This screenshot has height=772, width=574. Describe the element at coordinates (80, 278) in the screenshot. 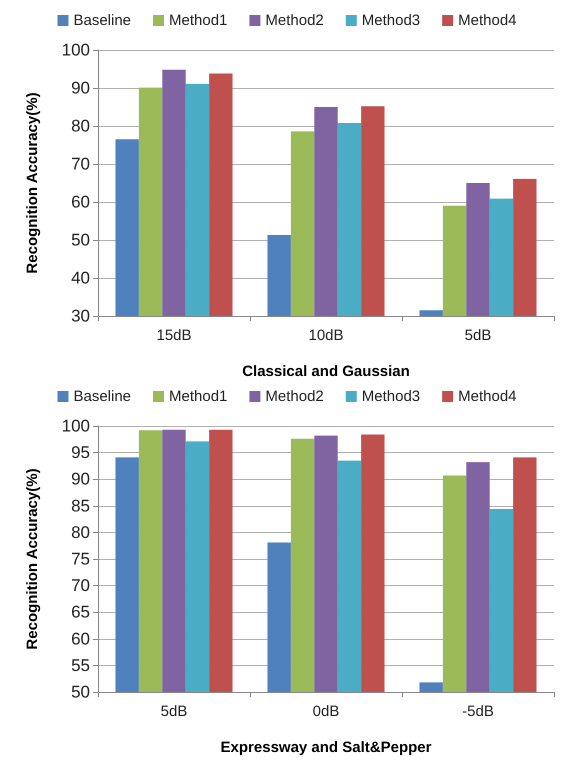

I see `y-tick-label: 40` at that location.